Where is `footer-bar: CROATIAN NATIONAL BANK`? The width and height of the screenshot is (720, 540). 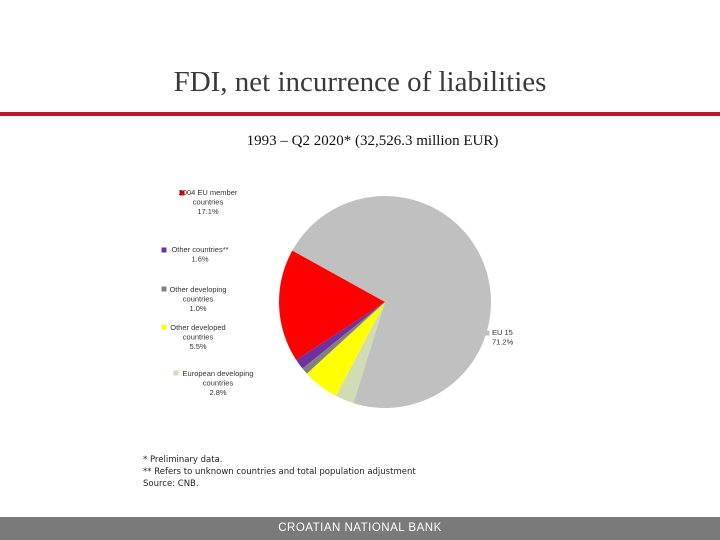 footer-bar: CROATIAN NATIONAL BANK is located at coordinates (360, 528).